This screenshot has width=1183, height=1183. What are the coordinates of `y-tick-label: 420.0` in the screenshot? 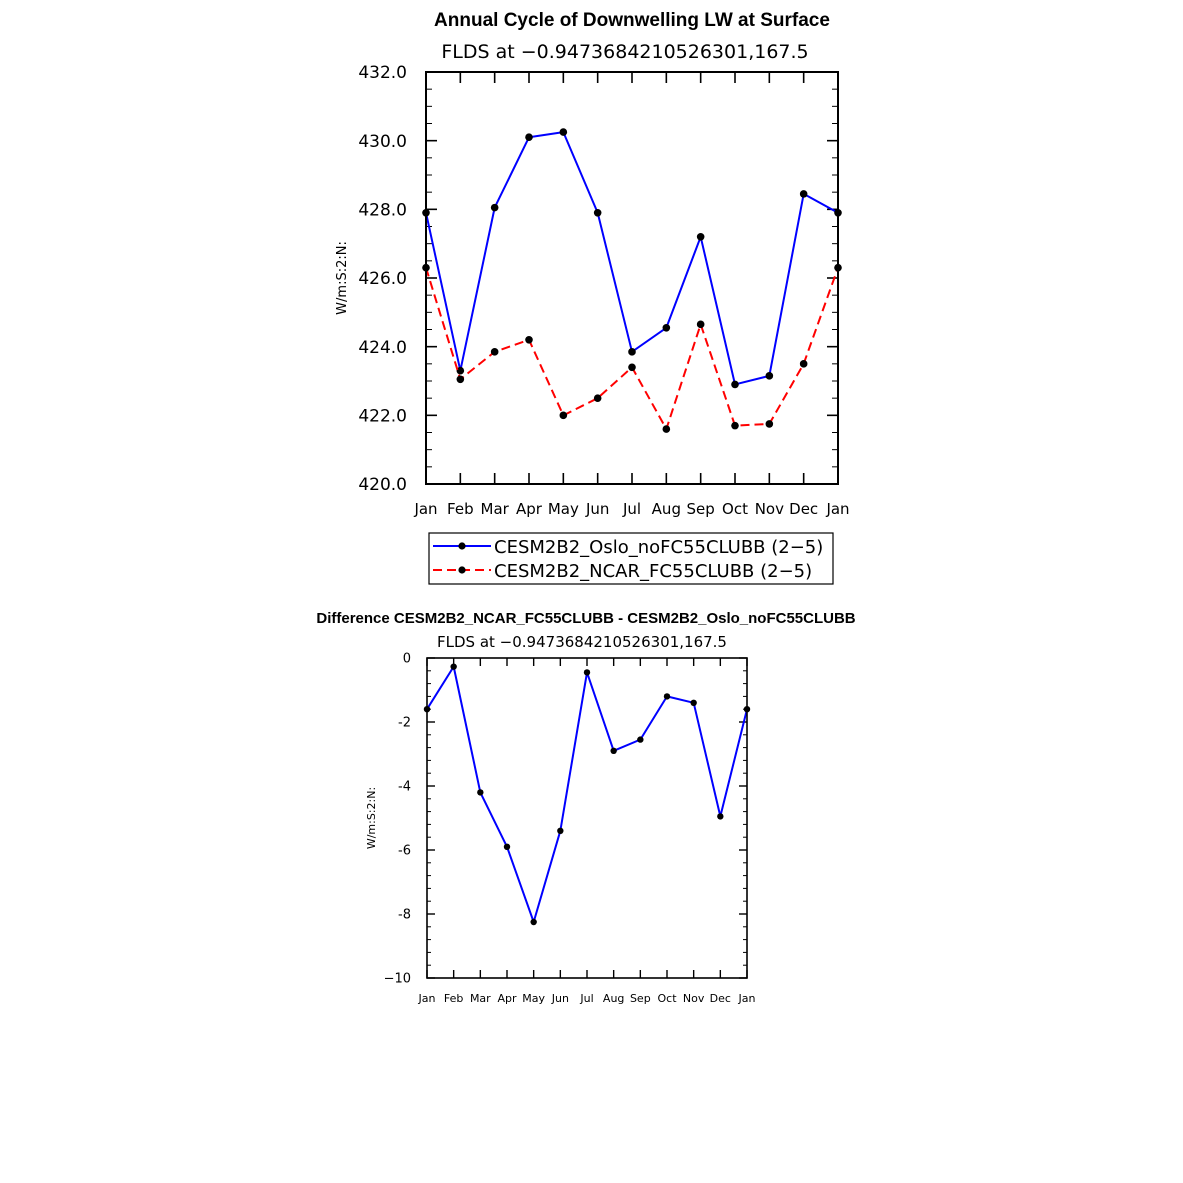 It's located at (382, 485).